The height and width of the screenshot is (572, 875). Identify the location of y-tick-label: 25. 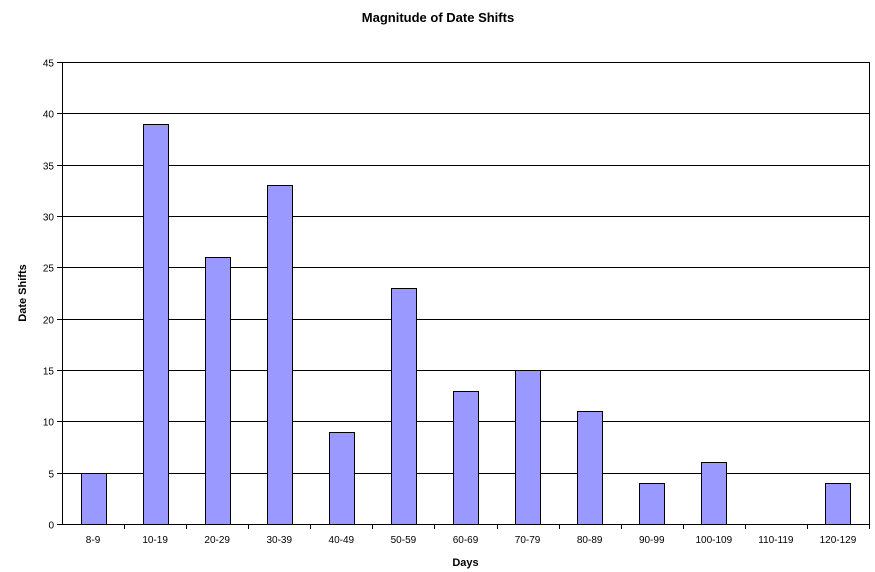
(49, 269).